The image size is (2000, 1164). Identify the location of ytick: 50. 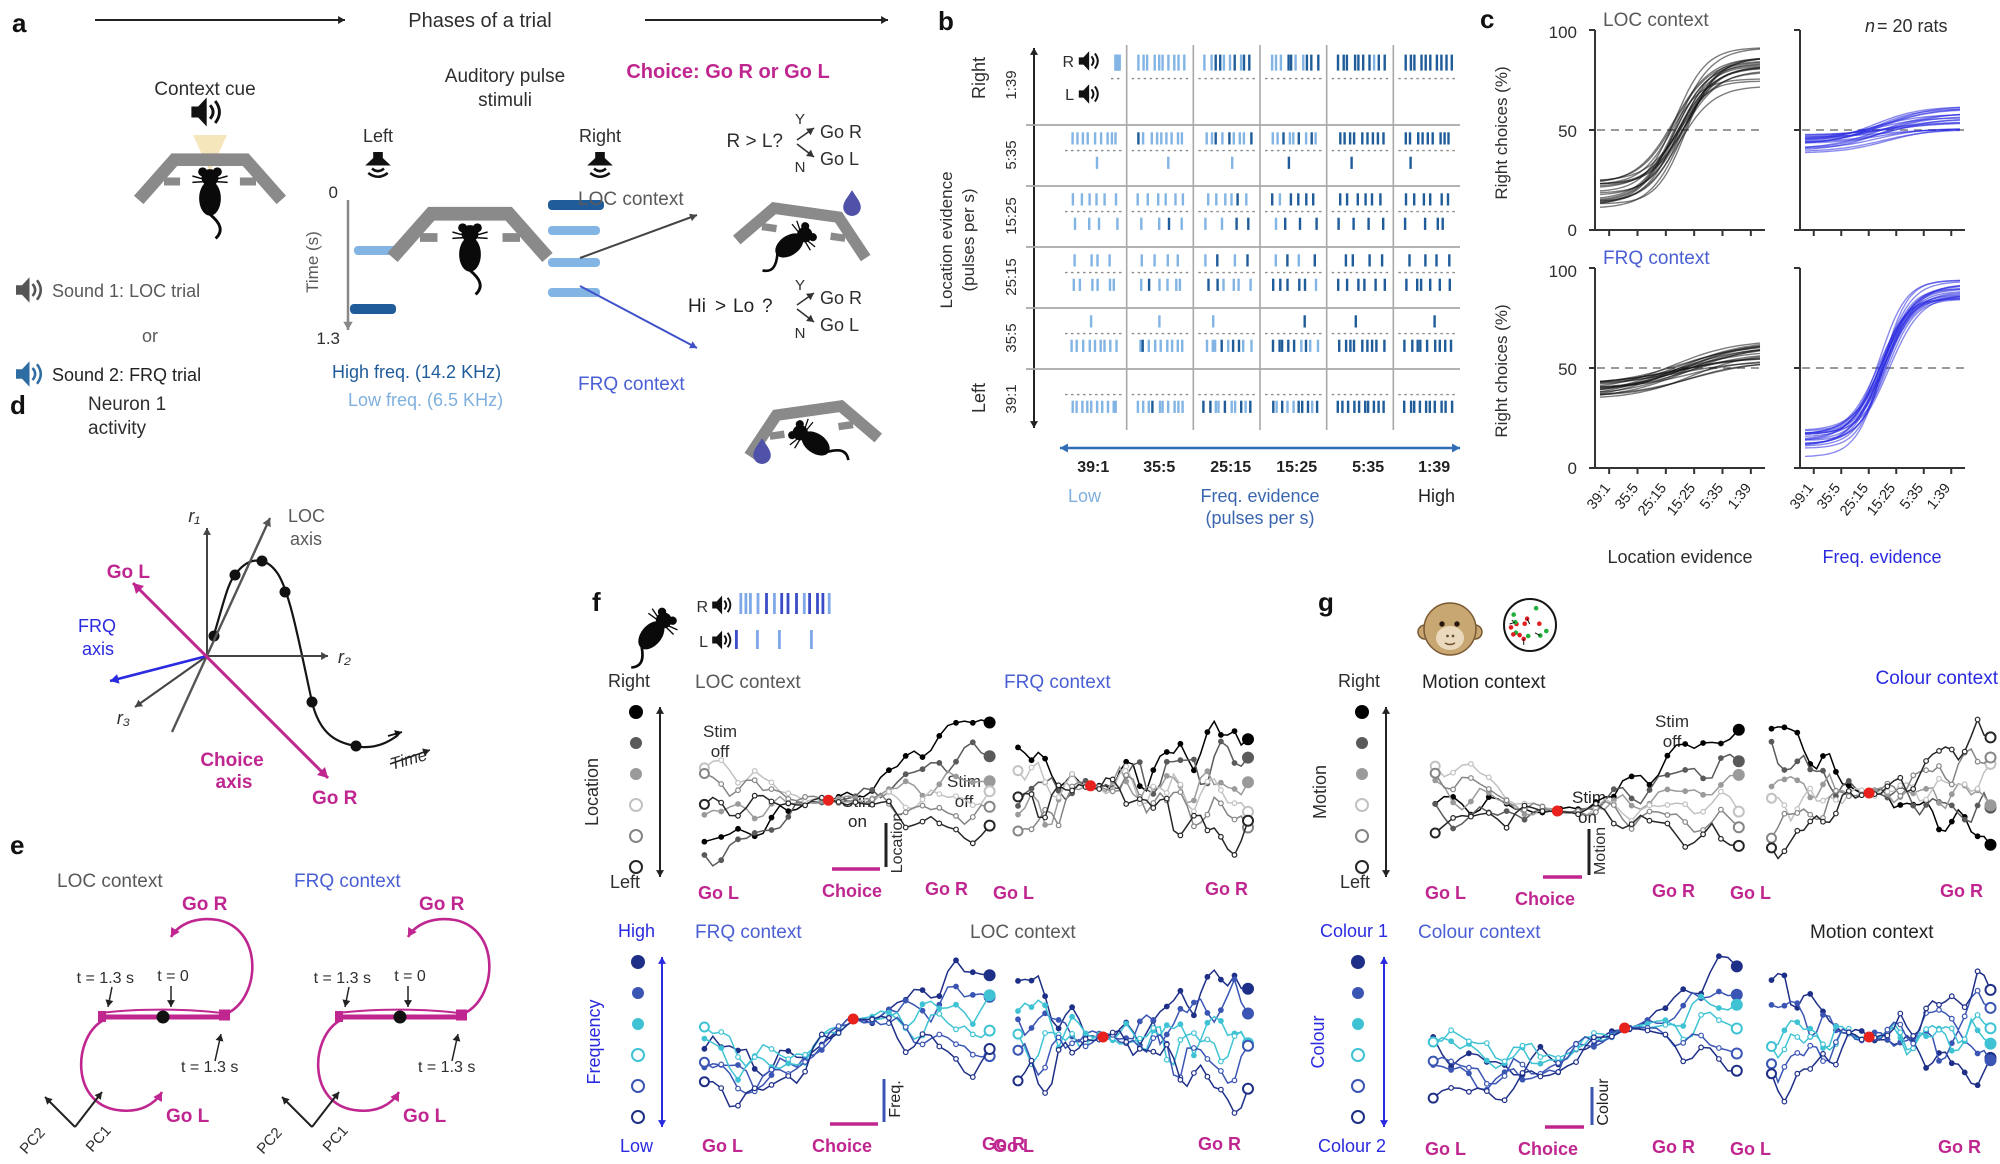
(1567, 131).